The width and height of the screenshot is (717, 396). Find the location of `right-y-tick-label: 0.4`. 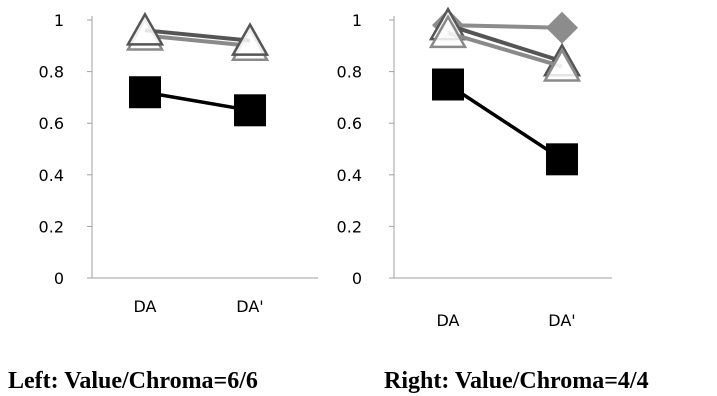

right-y-tick-label: 0.4 is located at coordinates (349, 175).